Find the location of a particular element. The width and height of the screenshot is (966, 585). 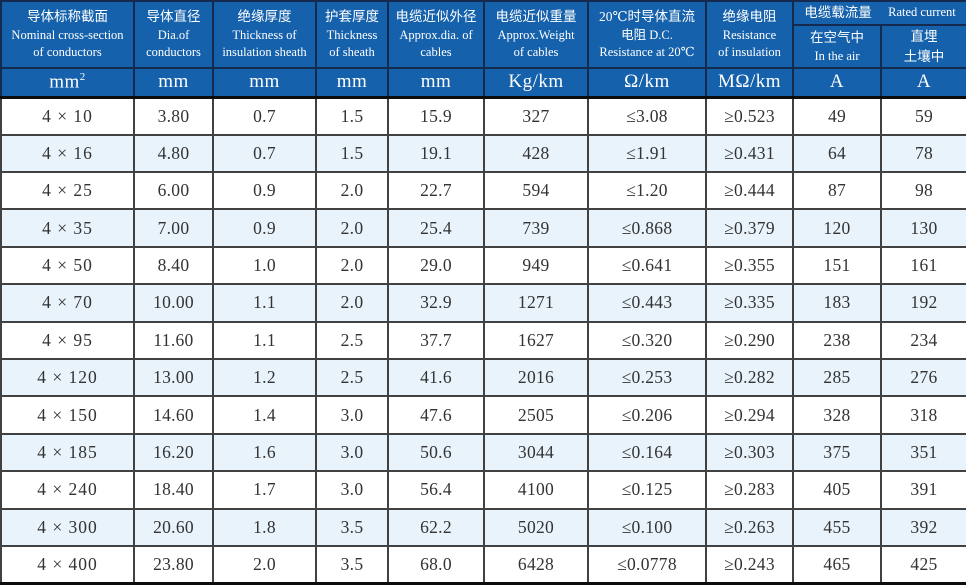

header-cell-in-air: 在空气中 In the air is located at coordinates (837, 46).